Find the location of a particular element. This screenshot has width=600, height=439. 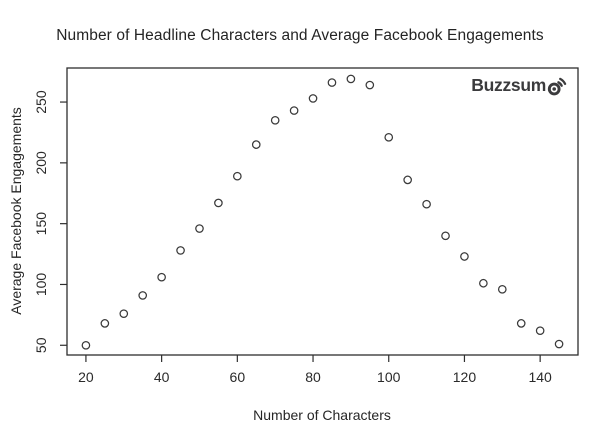

x-axis-title: Number of Characters is located at coordinates (322, 415).